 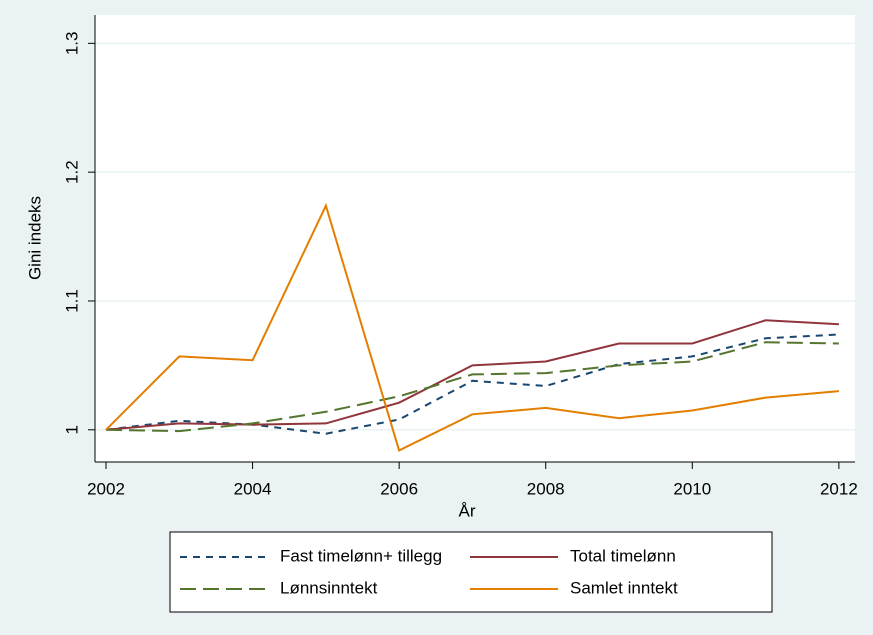 What do you see at coordinates (692, 488) in the screenshot?
I see `x-tick-label: 2010` at bounding box center [692, 488].